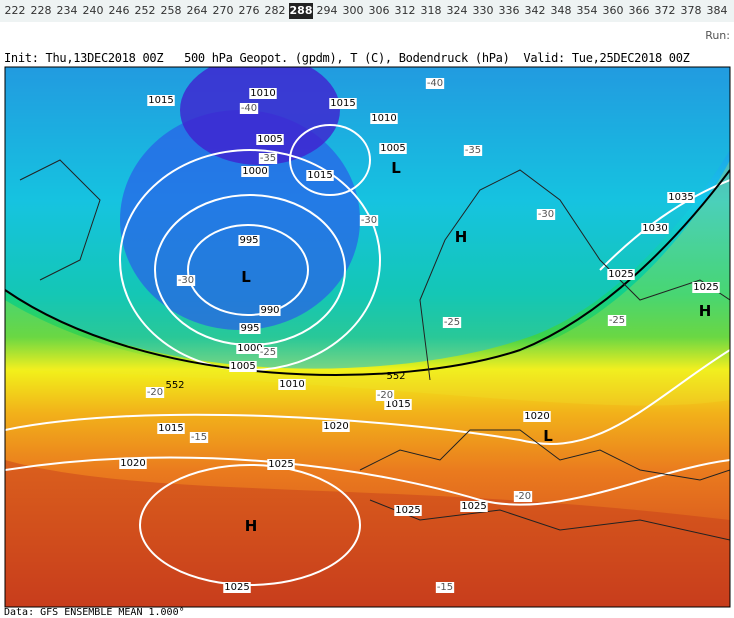 This screenshot has height=618, width=734. Describe the element at coordinates (353, 10) in the screenshot. I see `time-step: 300` at that location.